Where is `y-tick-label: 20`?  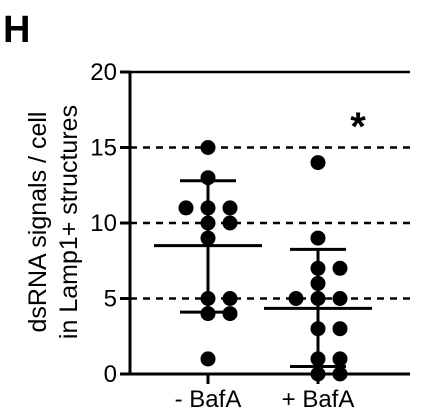 y-tick-label: 20 is located at coordinates (103, 72).